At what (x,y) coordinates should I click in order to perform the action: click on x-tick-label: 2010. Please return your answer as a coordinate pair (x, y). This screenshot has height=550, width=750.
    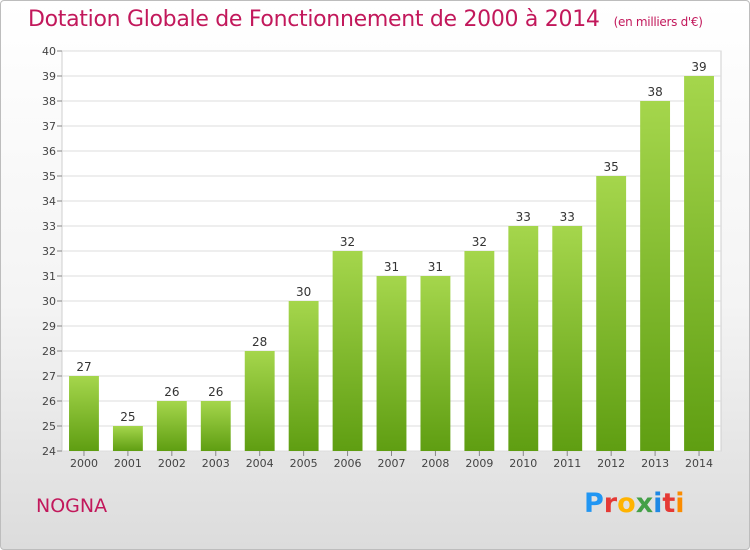
    Looking at the image, I should click on (523, 463).